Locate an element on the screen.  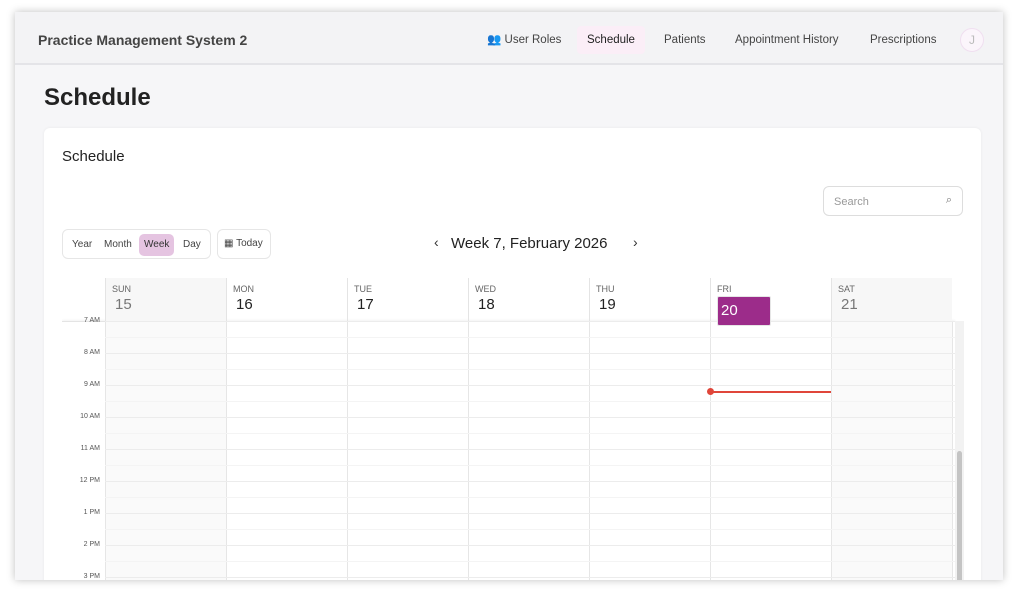
time-label: 7 AM is located at coordinates (92, 320).